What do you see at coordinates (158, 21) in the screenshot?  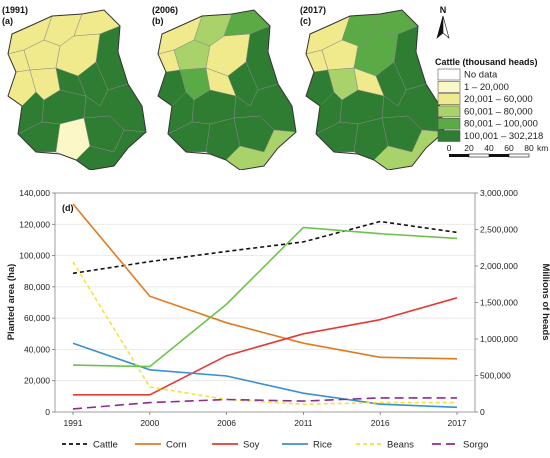 I see `map-panel-label: (b)` at bounding box center [158, 21].